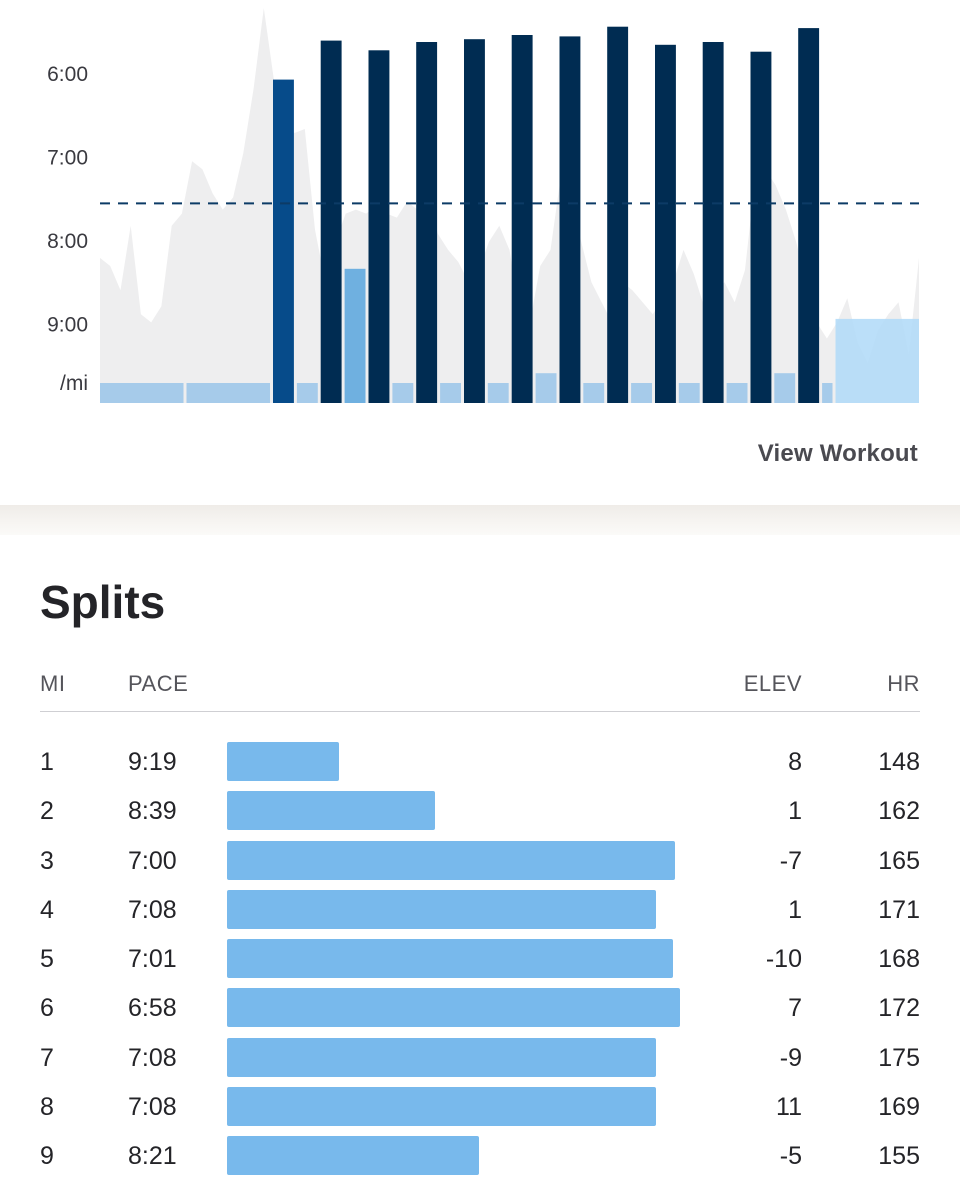 This screenshot has height=1200, width=960. I want to click on split-elevation: -7, so click(790, 860).